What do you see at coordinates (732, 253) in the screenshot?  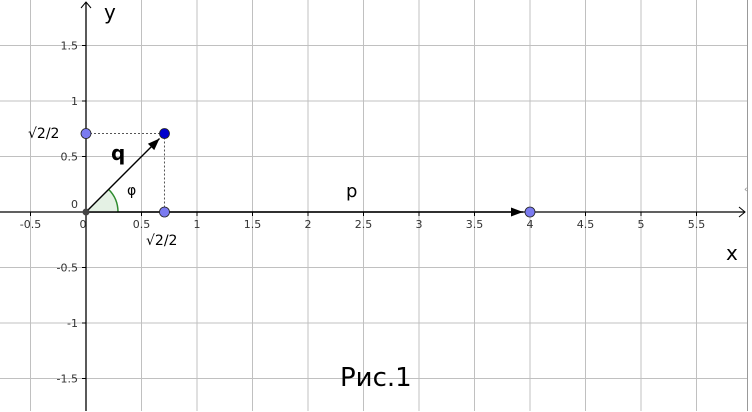 I see `x-axis-label: x` at bounding box center [732, 253].